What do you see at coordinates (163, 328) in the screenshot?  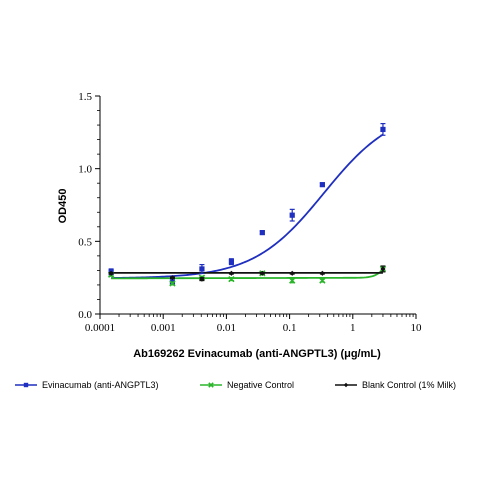 I see `x-tick-label: 0.001` at bounding box center [163, 328].